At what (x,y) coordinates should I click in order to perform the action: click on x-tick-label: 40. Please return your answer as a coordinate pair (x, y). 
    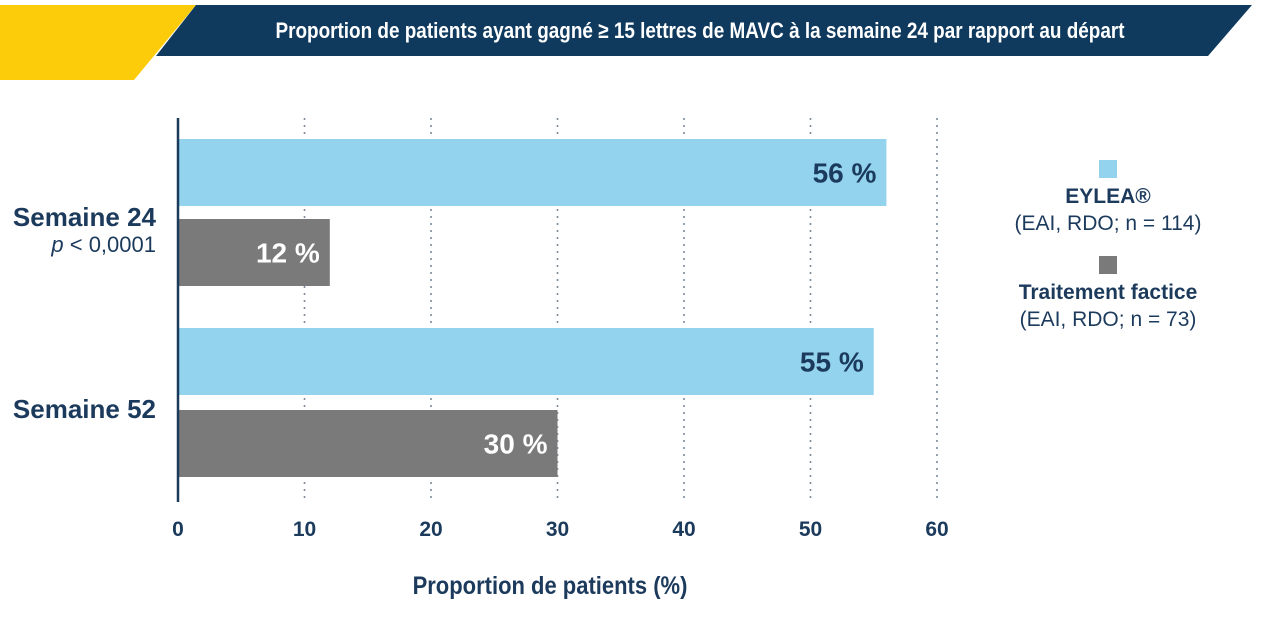
    Looking at the image, I should click on (683, 529).